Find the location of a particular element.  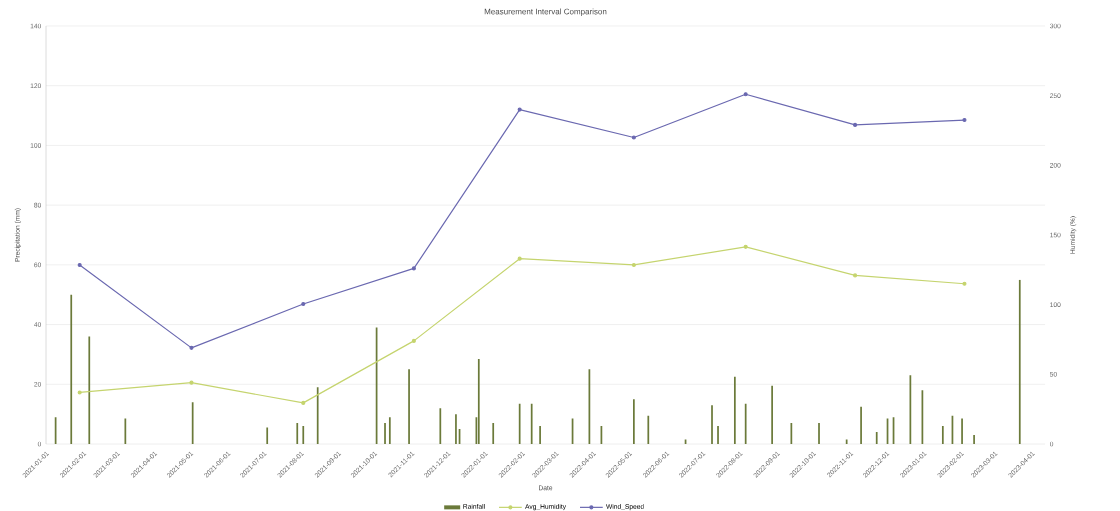

chart-title: Measurement Interval Comparison is located at coordinates (545, 12).